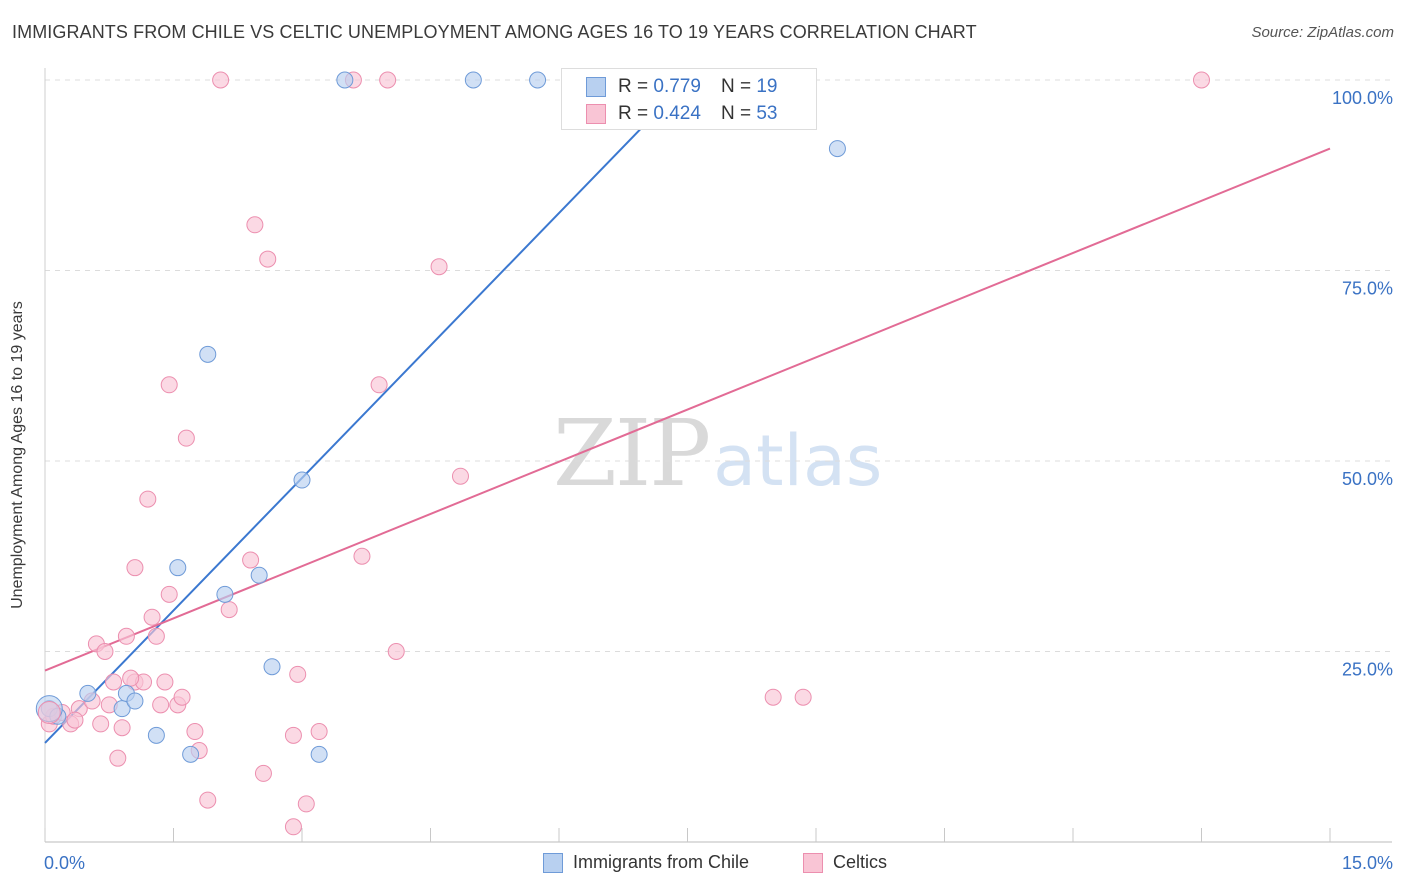  What do you see at coordinates (49, 712) in the screenshot?
I see `point-celtics-large` at bounding box center [49, 712].